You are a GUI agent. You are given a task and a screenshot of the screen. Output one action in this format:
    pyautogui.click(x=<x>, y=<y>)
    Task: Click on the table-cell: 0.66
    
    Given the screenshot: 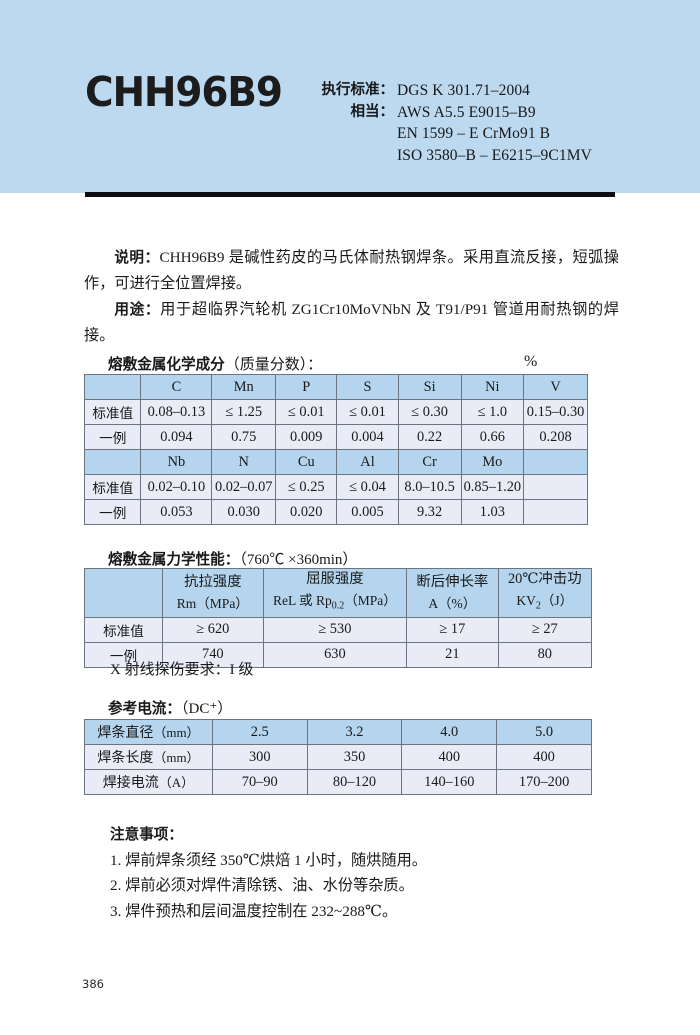 What is the action you would take?
    pyautogui.click(x=492, y=437)
    